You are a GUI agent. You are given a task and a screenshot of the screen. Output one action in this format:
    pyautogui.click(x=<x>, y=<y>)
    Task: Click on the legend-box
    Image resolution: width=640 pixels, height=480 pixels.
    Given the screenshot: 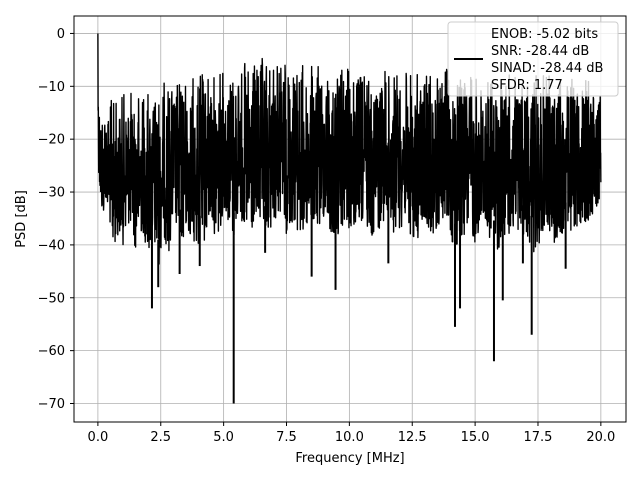 What is the action you would take?
    pyautogui.click(x=533, y=59)
    